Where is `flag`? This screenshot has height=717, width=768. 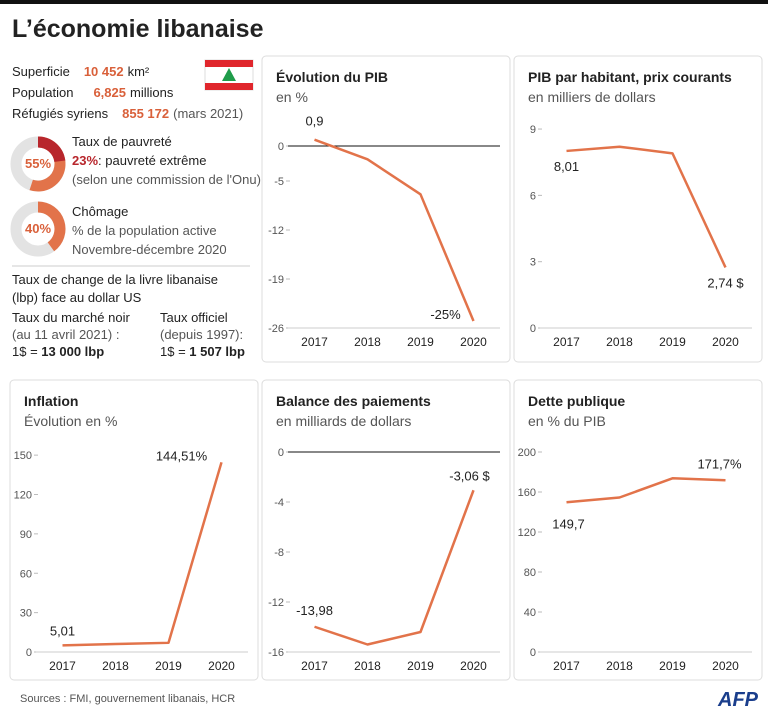 flag is located at coordinates (229, 75).